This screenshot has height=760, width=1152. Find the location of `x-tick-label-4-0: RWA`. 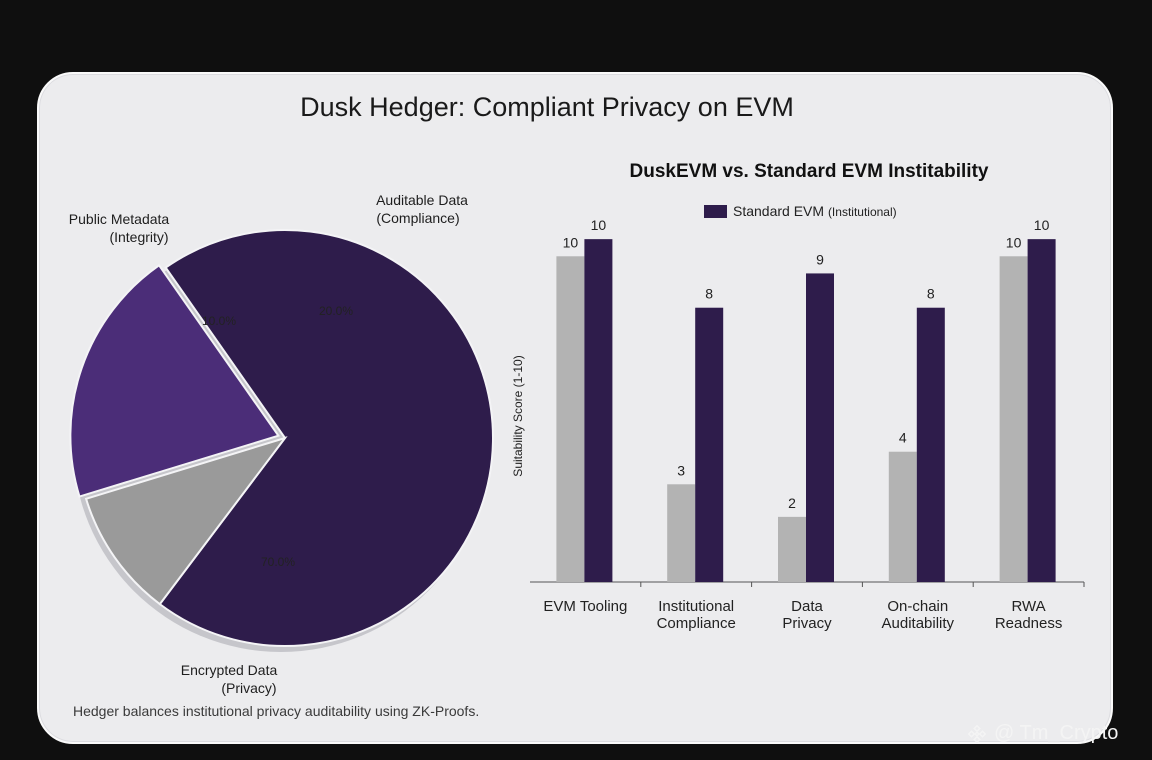

x-tick-label-4-0: RWA is located at coordinates (1029, 606).